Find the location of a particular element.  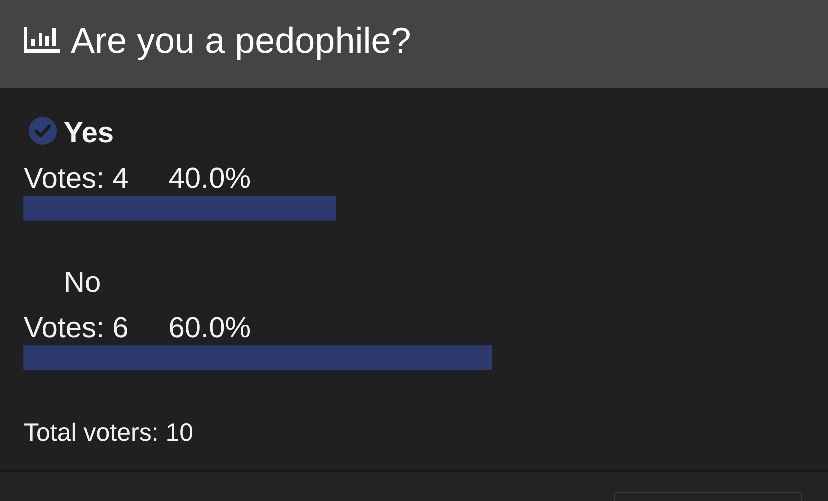

annotation: Total voters: 10 is located at coordinates (109, 433).